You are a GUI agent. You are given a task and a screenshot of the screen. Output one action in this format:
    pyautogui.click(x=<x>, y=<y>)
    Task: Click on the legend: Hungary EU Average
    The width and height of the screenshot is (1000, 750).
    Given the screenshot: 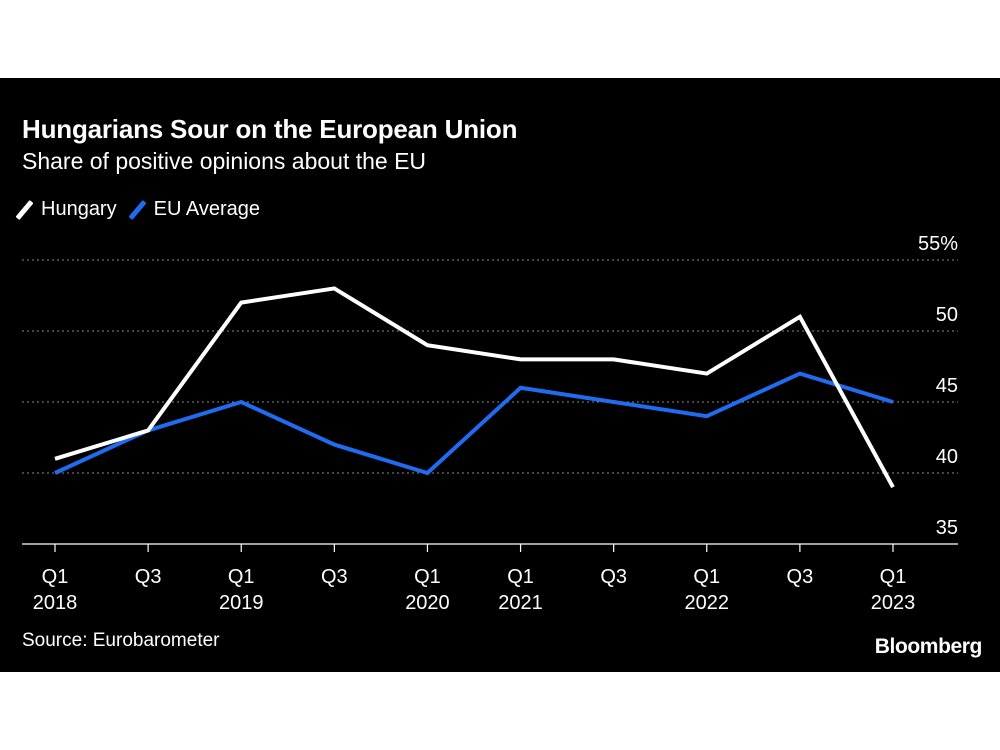 What is the action you would take?
    pyautogui.click(x=146, y=209)
    